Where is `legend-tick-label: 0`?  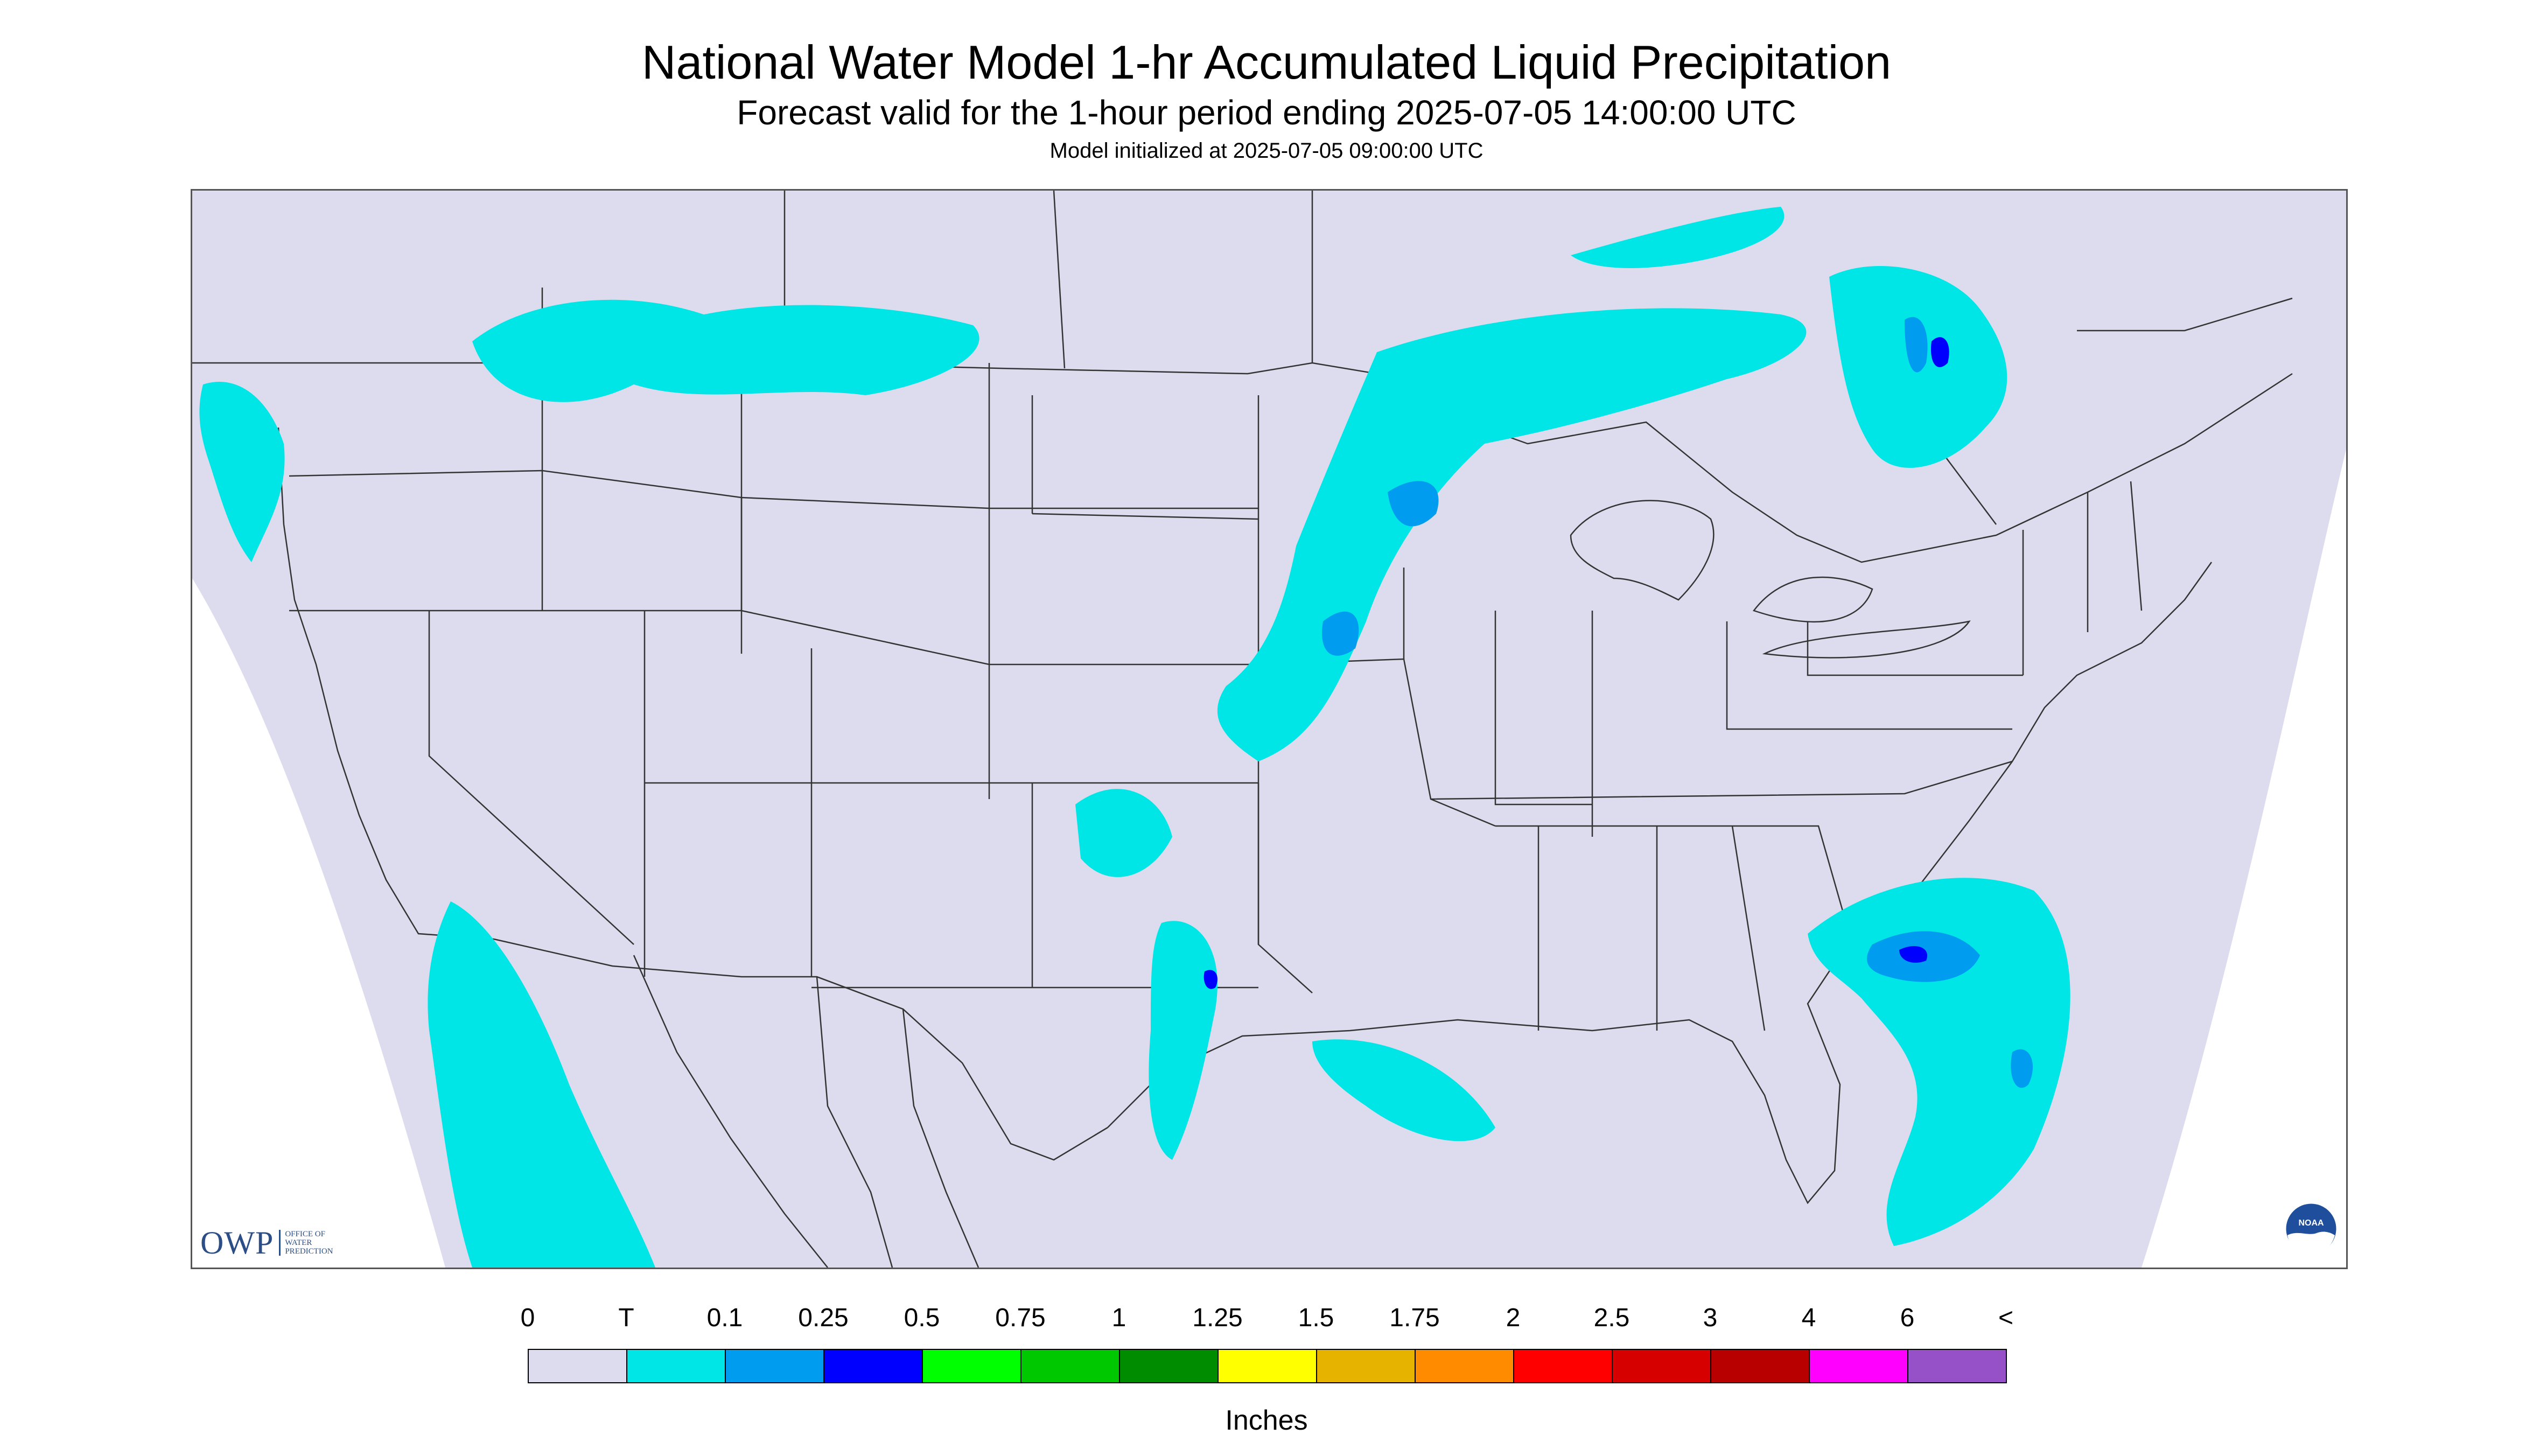
legend-tick-label: 0 is located at coordinates (527, 1318).